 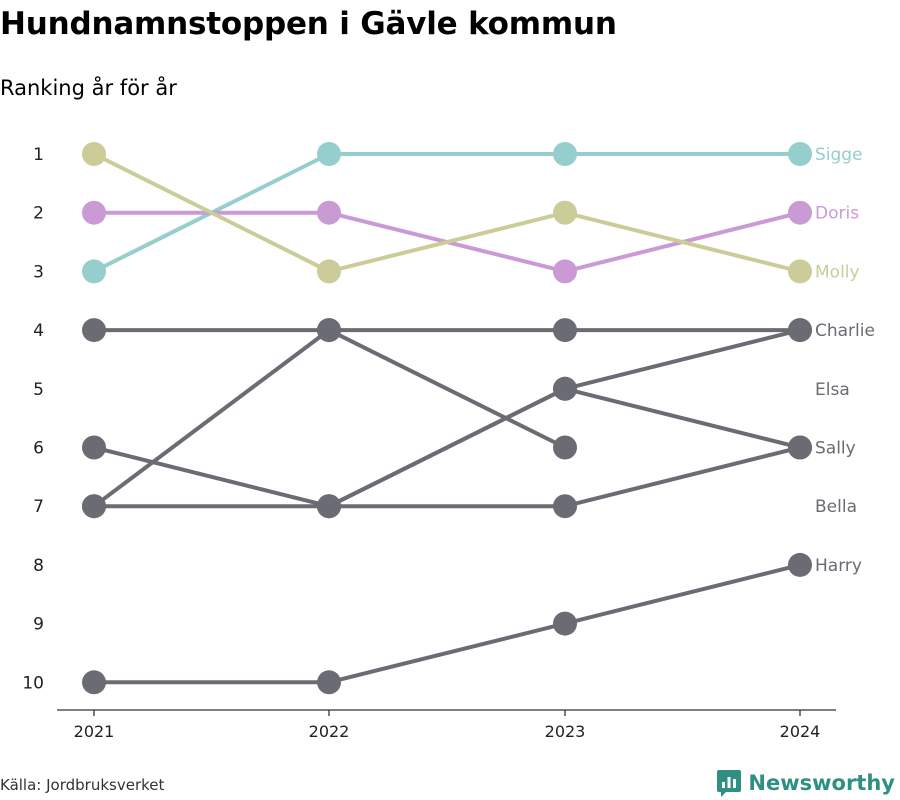 I want to click on y-tick-label: 1, so click(x=38, y=155).